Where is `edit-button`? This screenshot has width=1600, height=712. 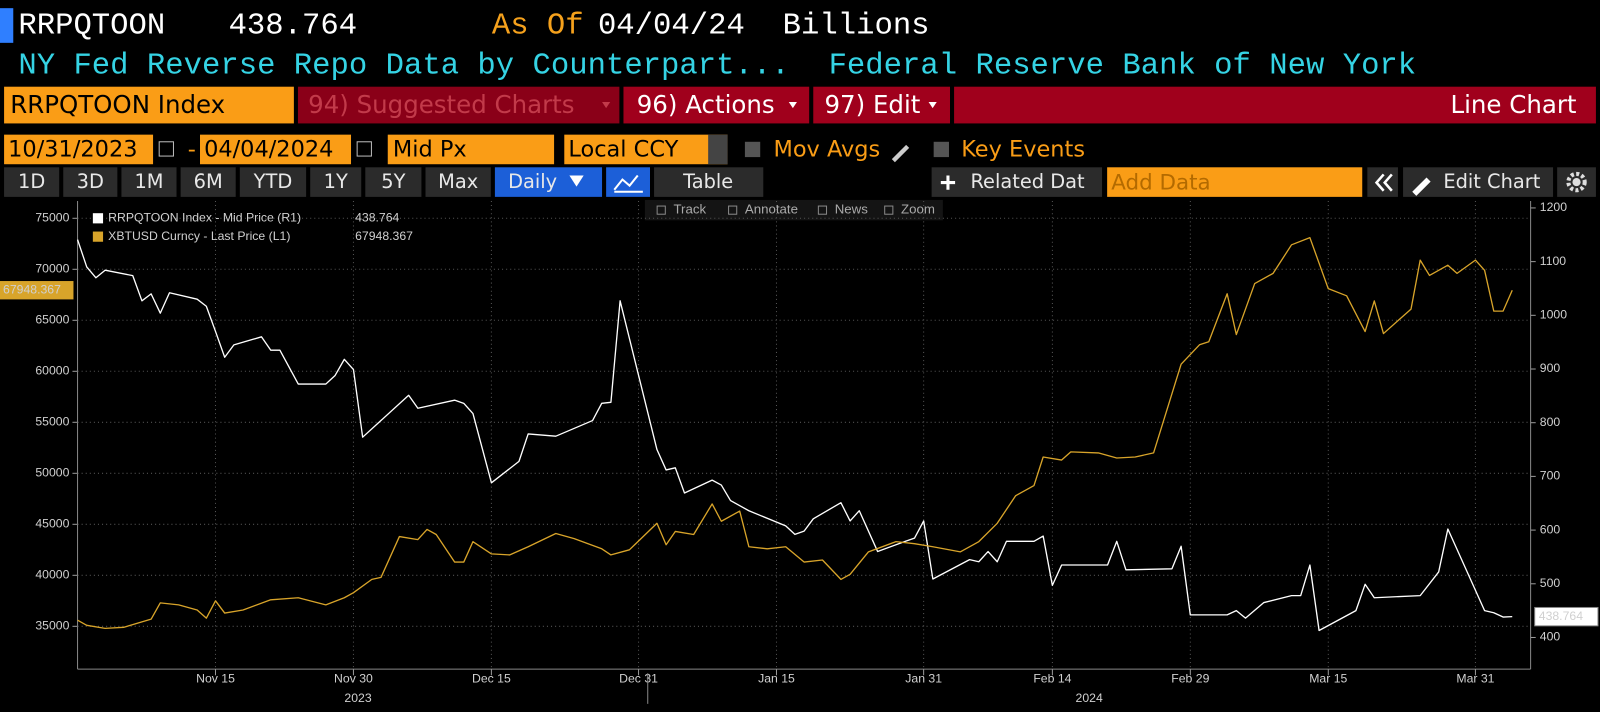 edit-button is located at coordinates (881, 105).